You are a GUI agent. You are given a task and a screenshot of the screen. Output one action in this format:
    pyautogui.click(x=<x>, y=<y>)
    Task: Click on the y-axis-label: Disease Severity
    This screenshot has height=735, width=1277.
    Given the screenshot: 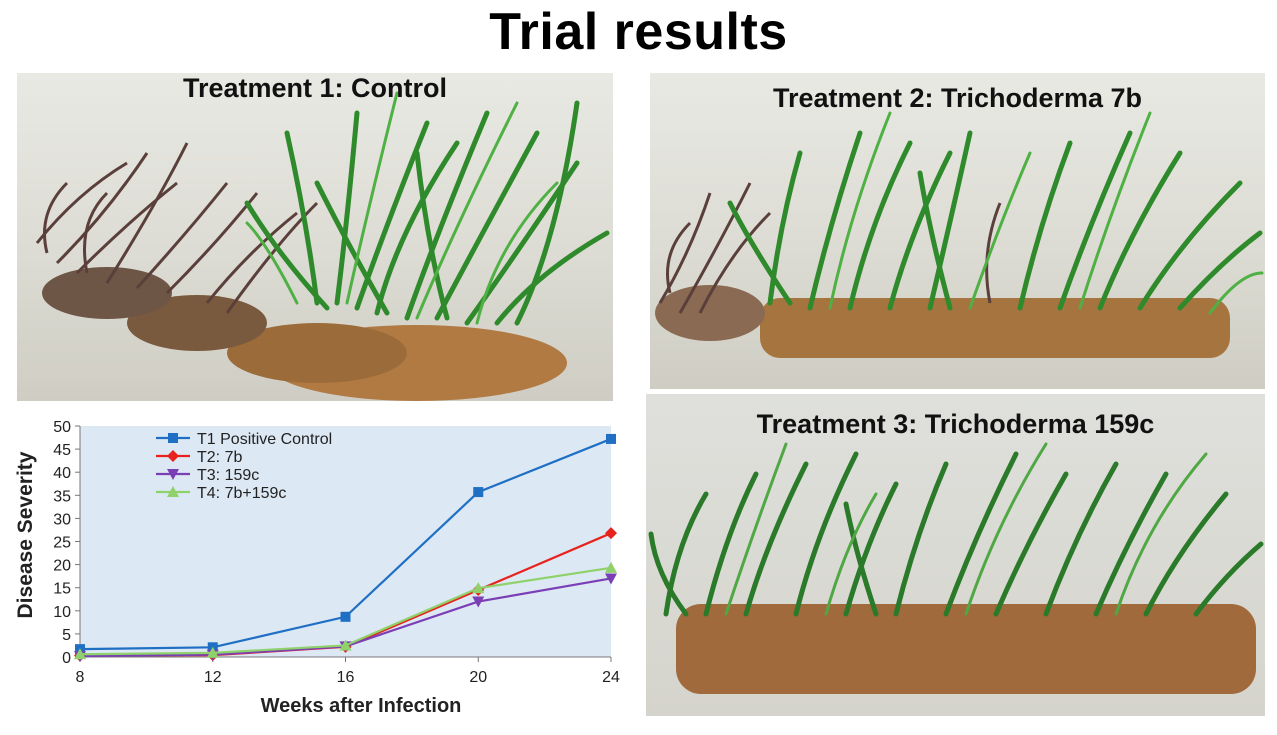 What is the action you would take?
    pyautogui.click(x=25, y=534)
    